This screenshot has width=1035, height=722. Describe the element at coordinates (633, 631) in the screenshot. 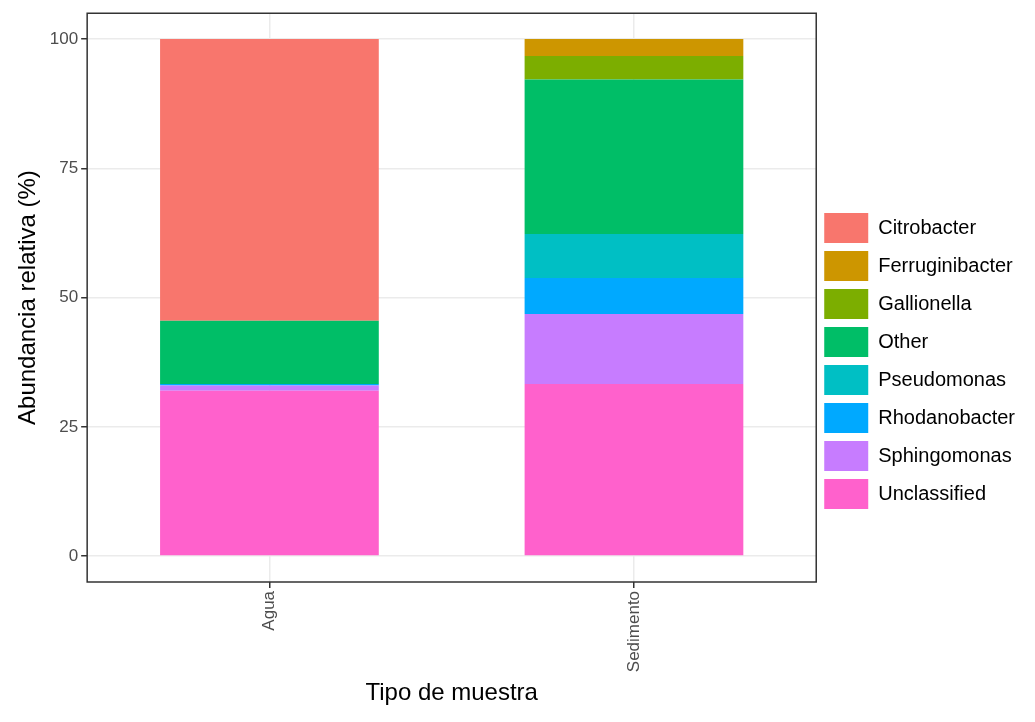

I see `x-tick-label: Sedimento` at that location.